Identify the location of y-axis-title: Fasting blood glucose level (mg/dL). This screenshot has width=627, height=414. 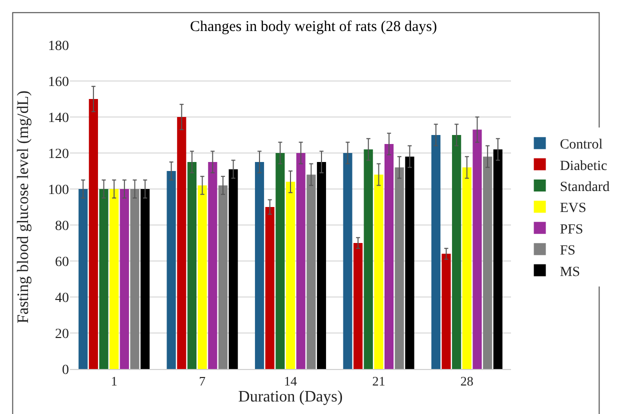
(23, 207).